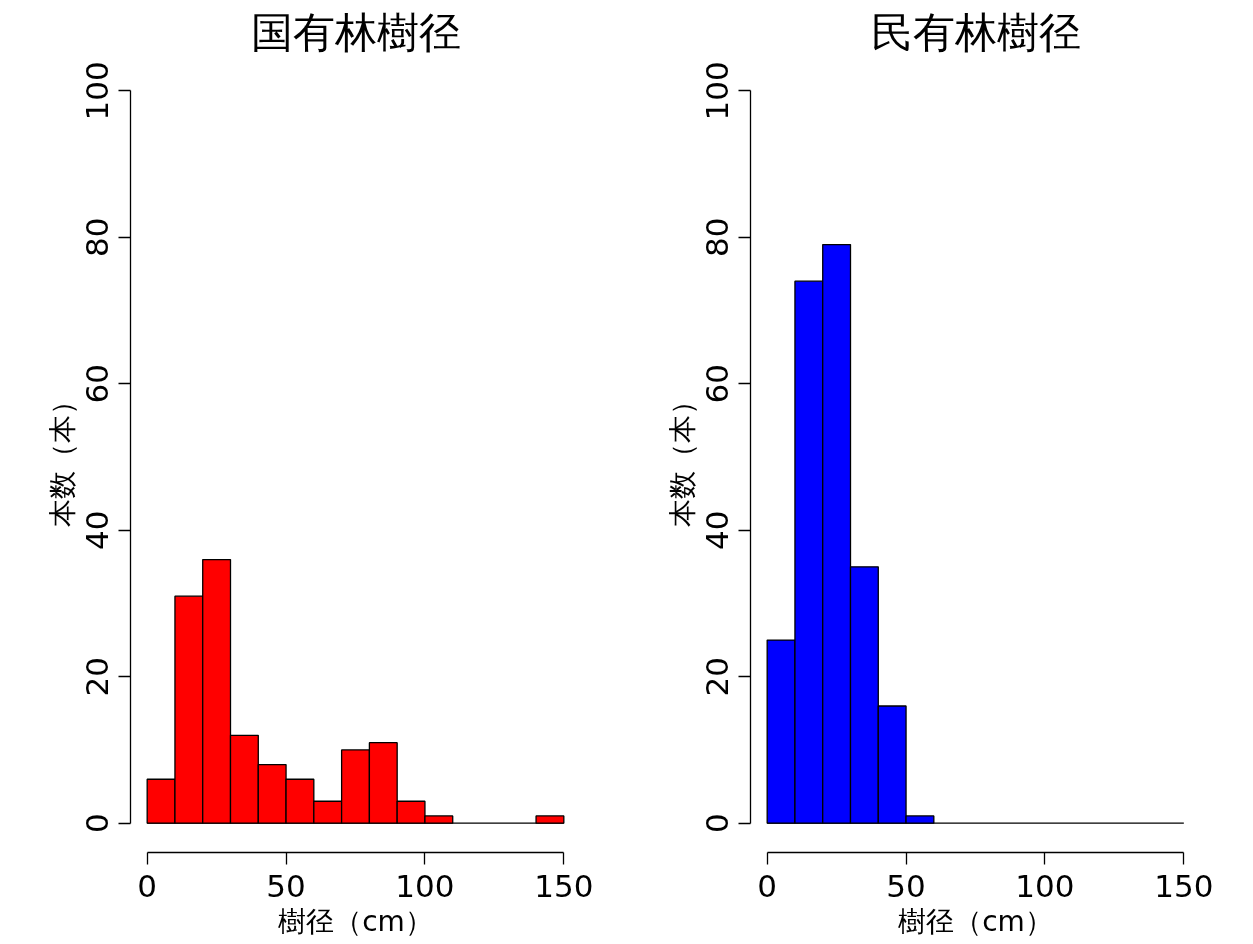 The width and height of the screenshot is (1253, 944). What do you see at coordinates (975, 32) in the screenshot?
I see `chart-title: 民有林樹径` at bounding box center [975, 32].